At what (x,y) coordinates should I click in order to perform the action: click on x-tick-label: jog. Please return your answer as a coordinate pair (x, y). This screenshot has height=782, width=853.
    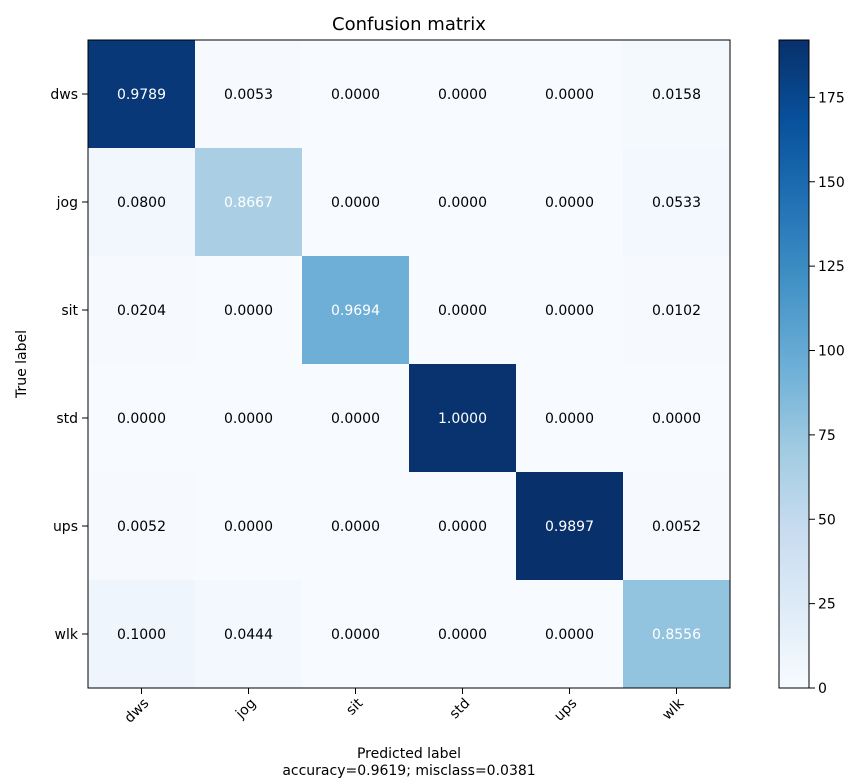
    Looking at the image, I should click on (245, 709).